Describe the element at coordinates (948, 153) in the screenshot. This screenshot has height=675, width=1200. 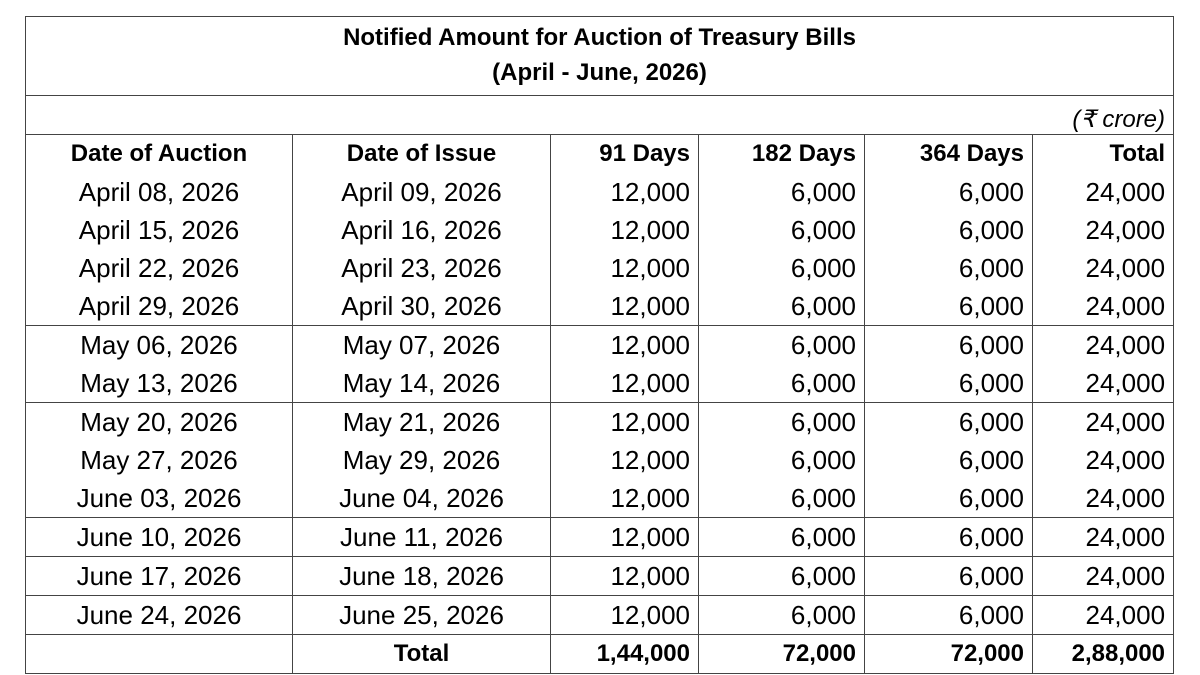
I see `header-364-days: 364 Days` at that location.